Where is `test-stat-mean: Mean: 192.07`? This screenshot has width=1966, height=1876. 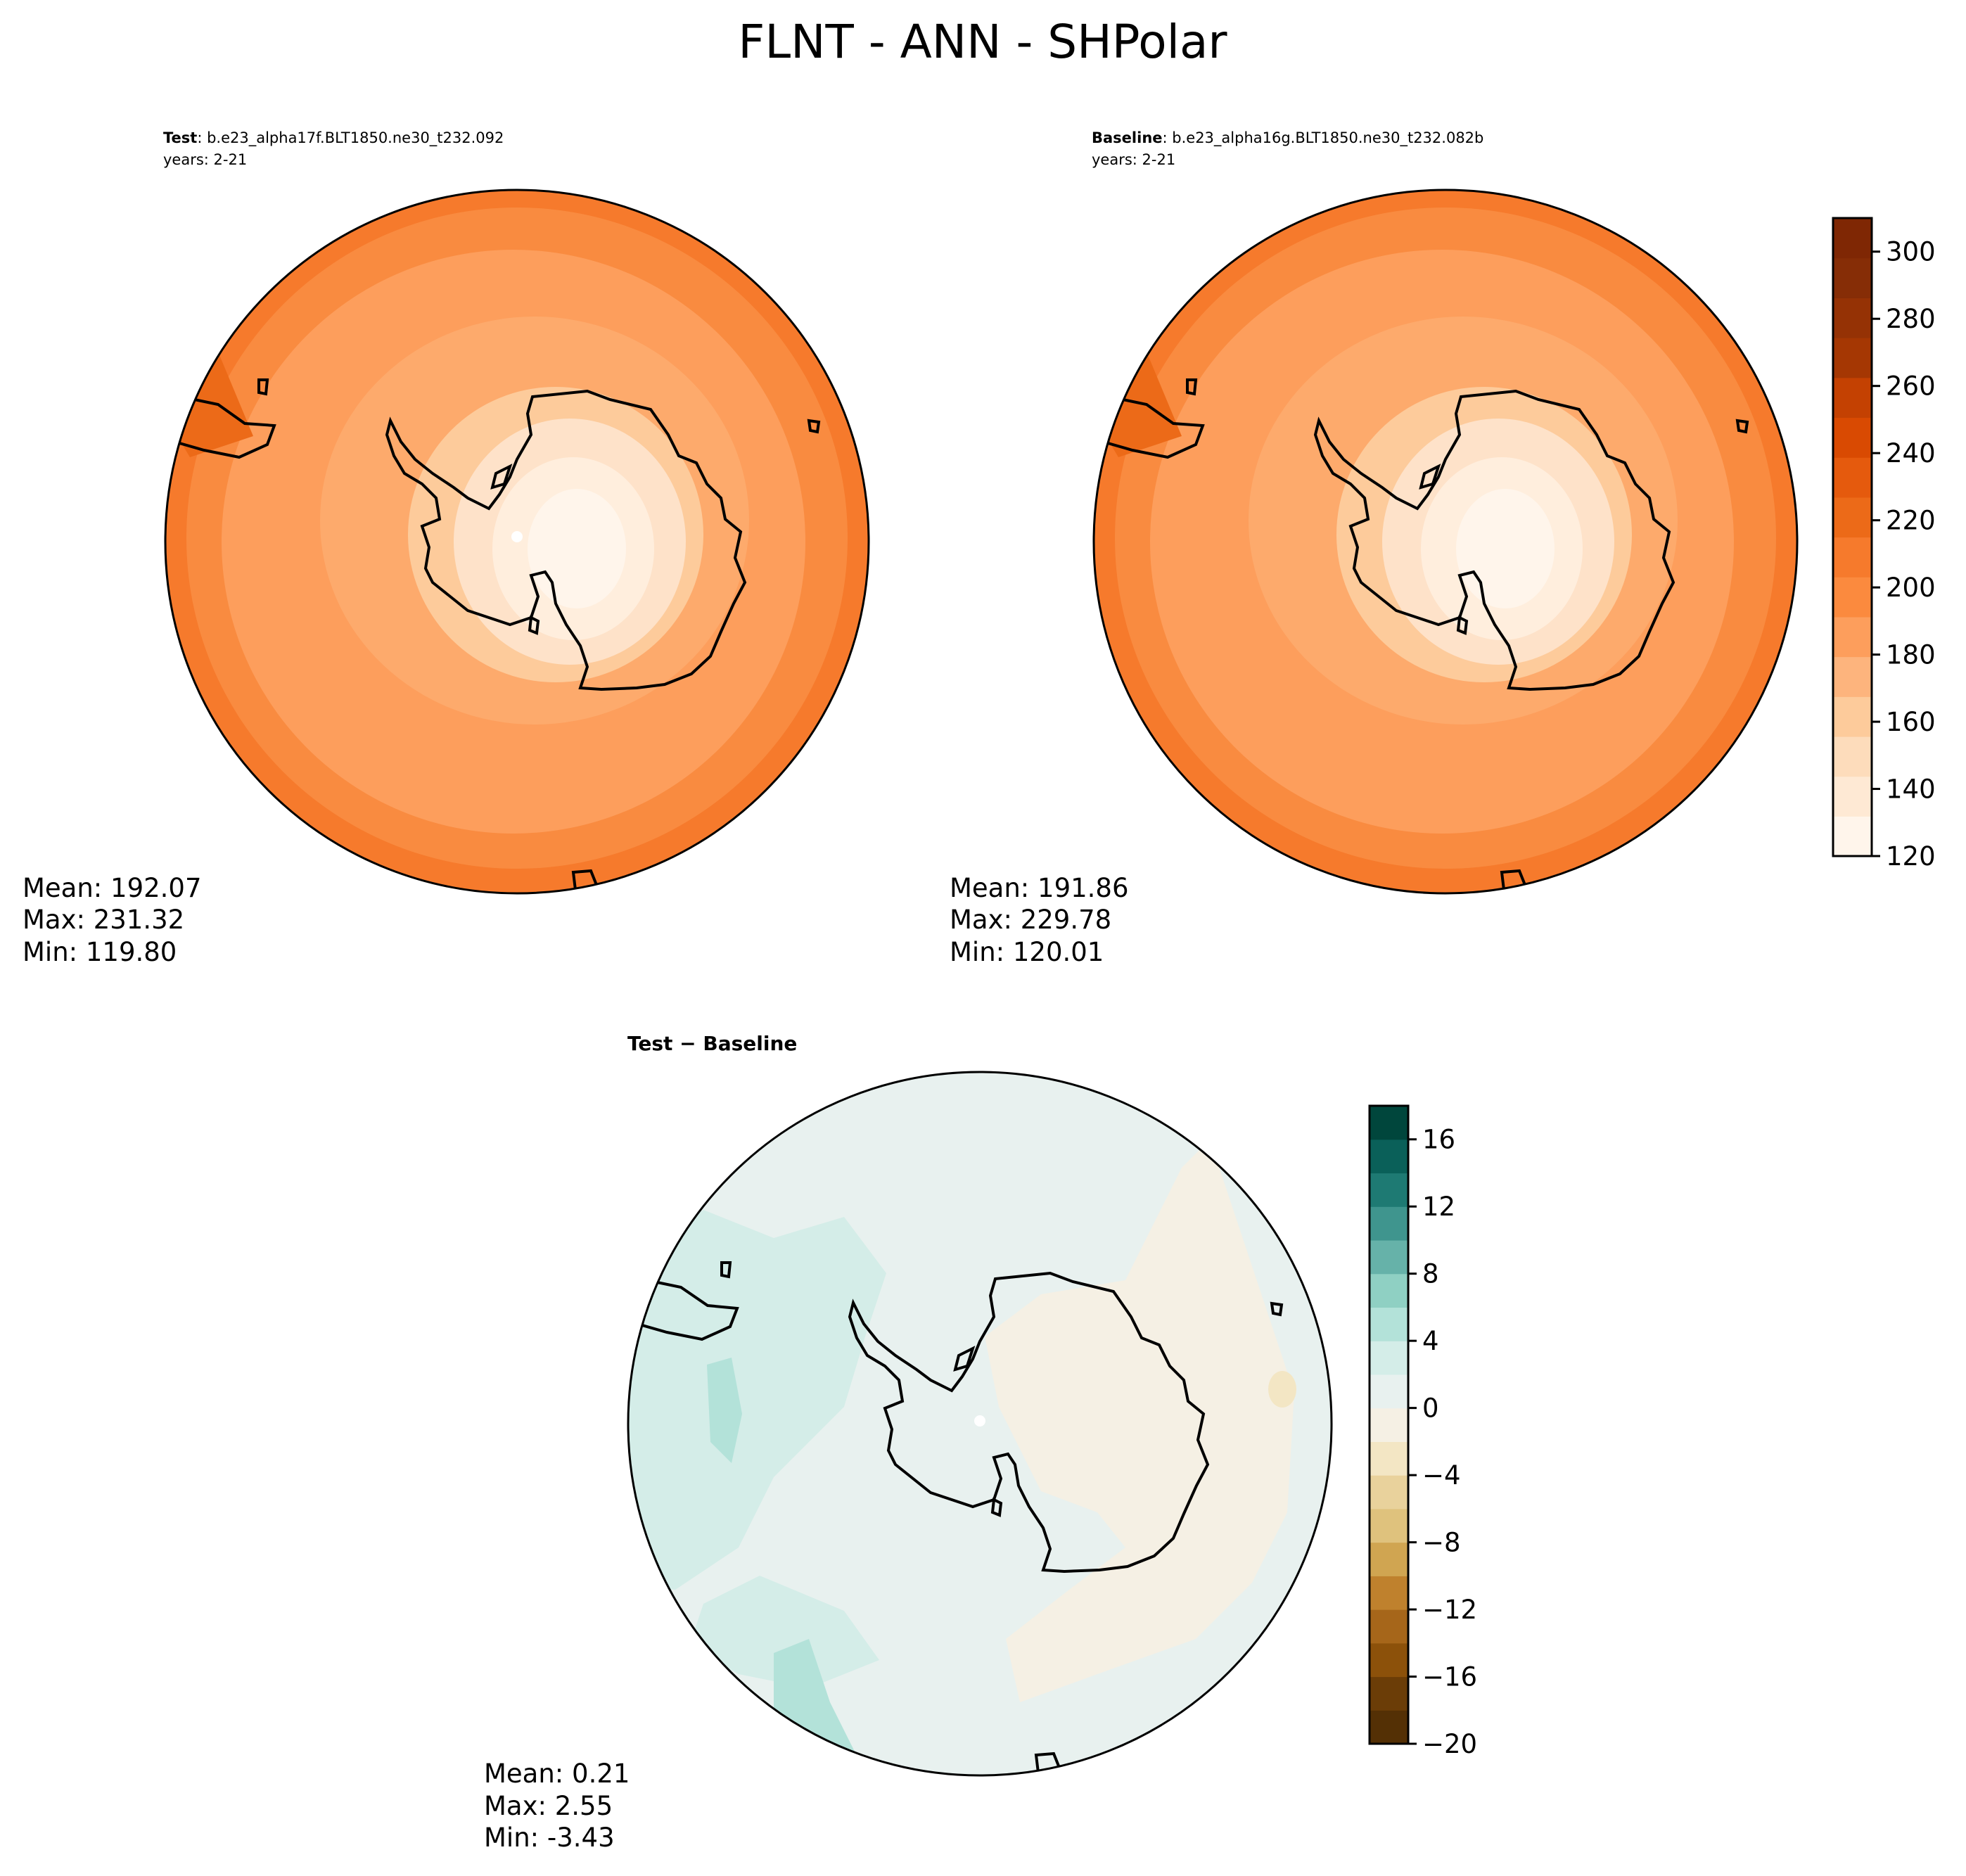 test-stat-mean: Mean: 192.07 is located at coordinates (112, 888).